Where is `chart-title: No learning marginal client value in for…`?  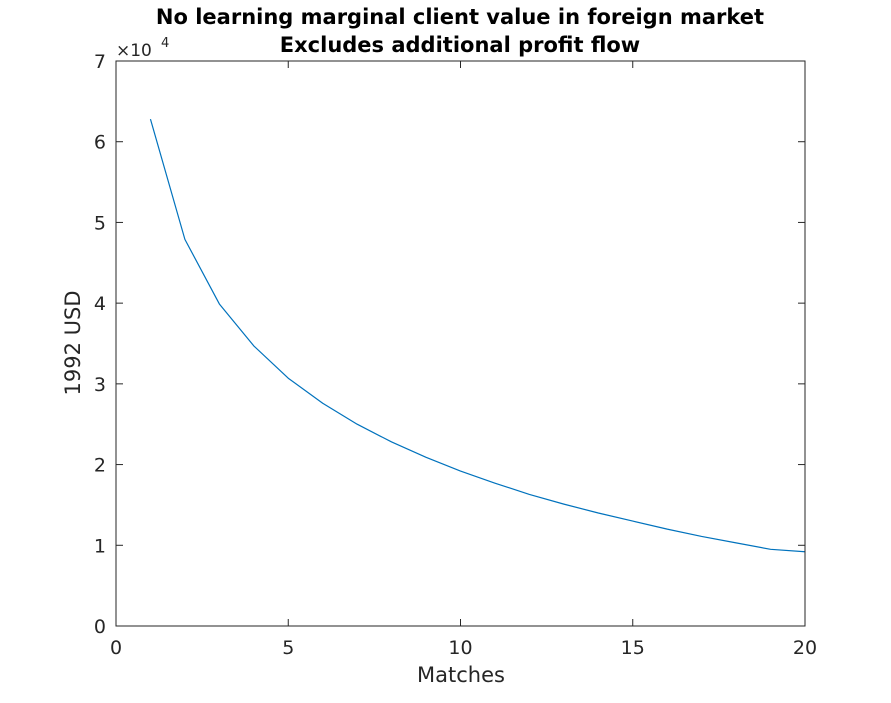 chart-title: No learning marginal client value in for… is located at coordinates (460, 17).